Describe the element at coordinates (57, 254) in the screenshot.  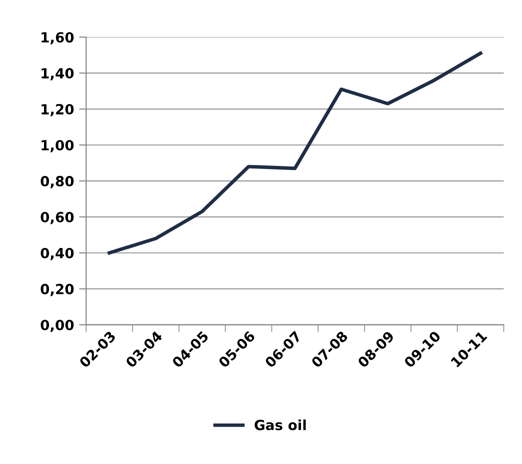
I see `y-tick-label: 0,40` at that location.